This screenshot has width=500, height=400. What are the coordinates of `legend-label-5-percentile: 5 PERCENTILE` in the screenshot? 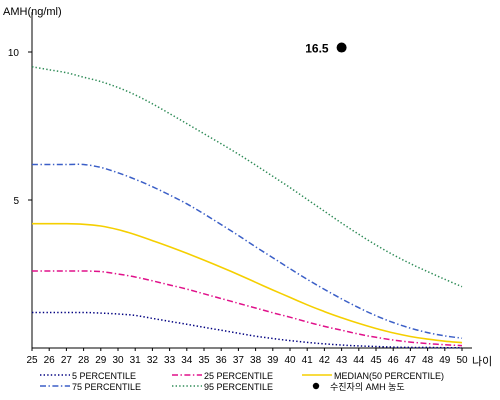 It's located at (104, 376).